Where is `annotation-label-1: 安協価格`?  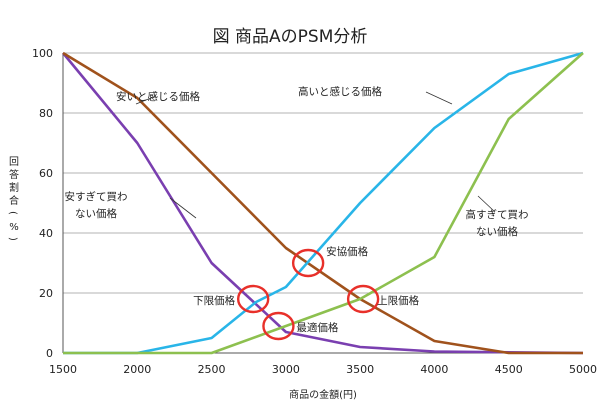 annotation-label-1: 安協価格 is located at coordinates (347, 251).